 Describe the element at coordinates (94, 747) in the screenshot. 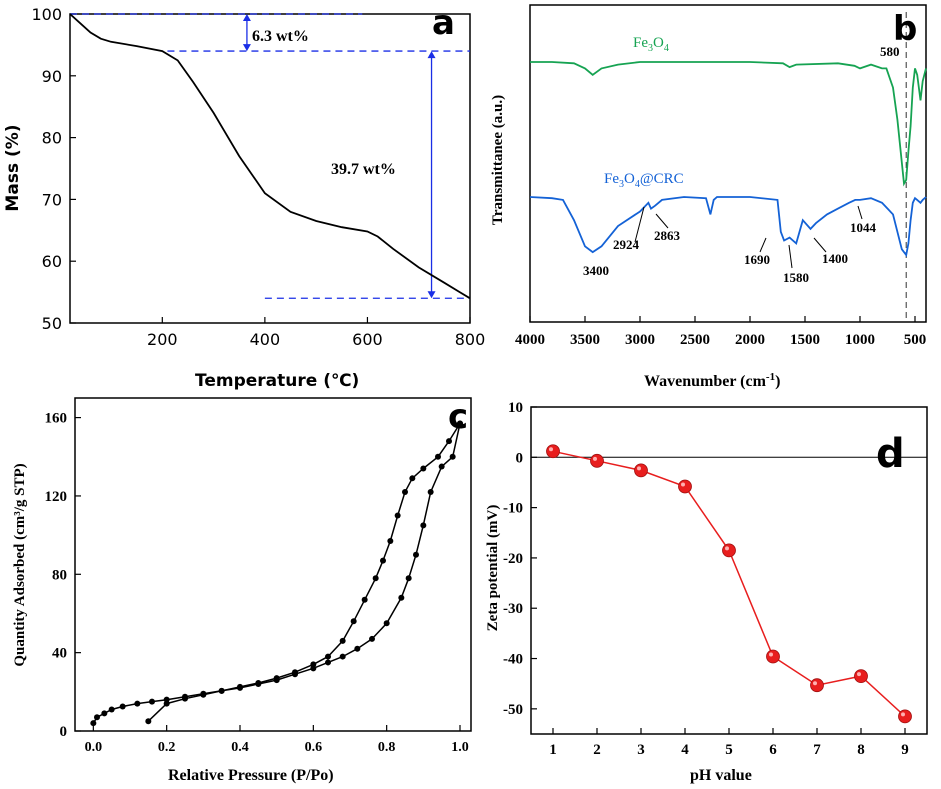

I see `panel-c-xtick-label: 0.0` at that location.